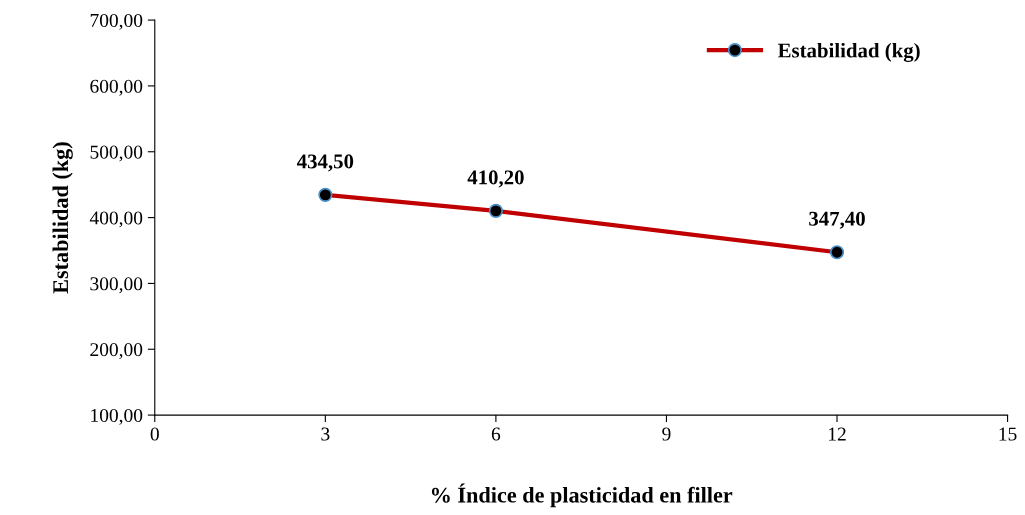  What do you see at coordinates (495, 179) in the screenshot?
I see `data-label: 410,20` at bounding box center [495, 179].